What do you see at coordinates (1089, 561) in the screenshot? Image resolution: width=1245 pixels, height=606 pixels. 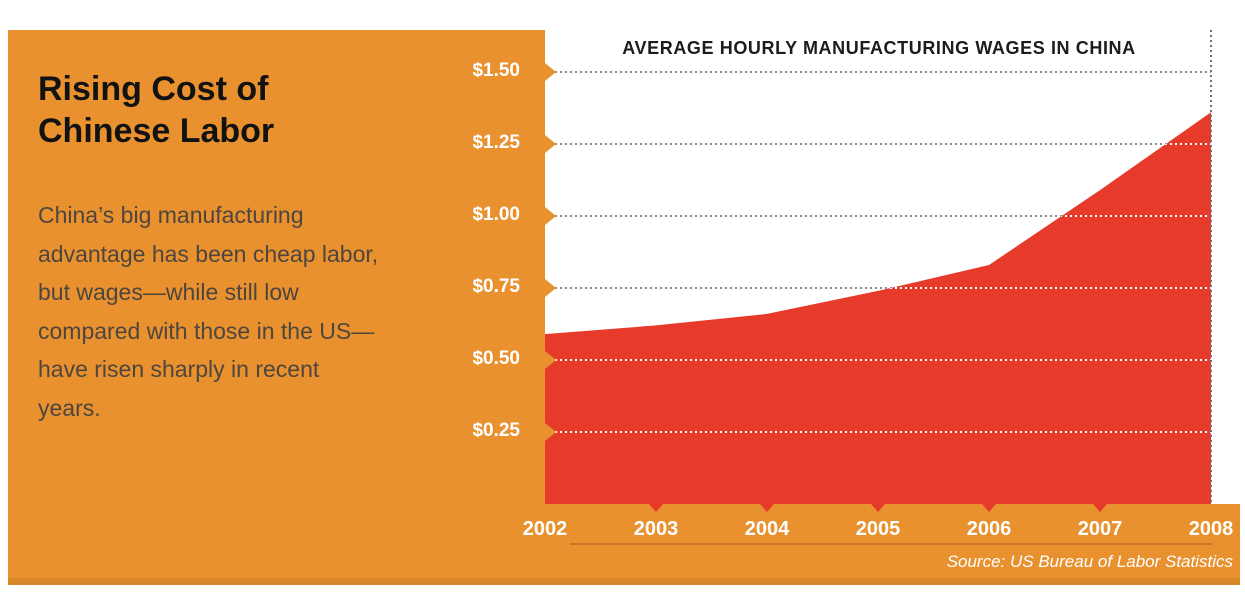 I see `source-attribution: Source: US Bureau of Labor Statistics` at bounding box center [1089, 561].